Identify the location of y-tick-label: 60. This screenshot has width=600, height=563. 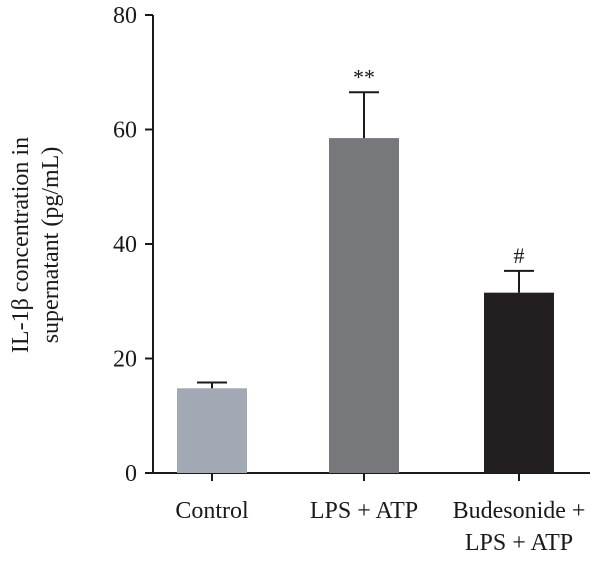
(125, 131).